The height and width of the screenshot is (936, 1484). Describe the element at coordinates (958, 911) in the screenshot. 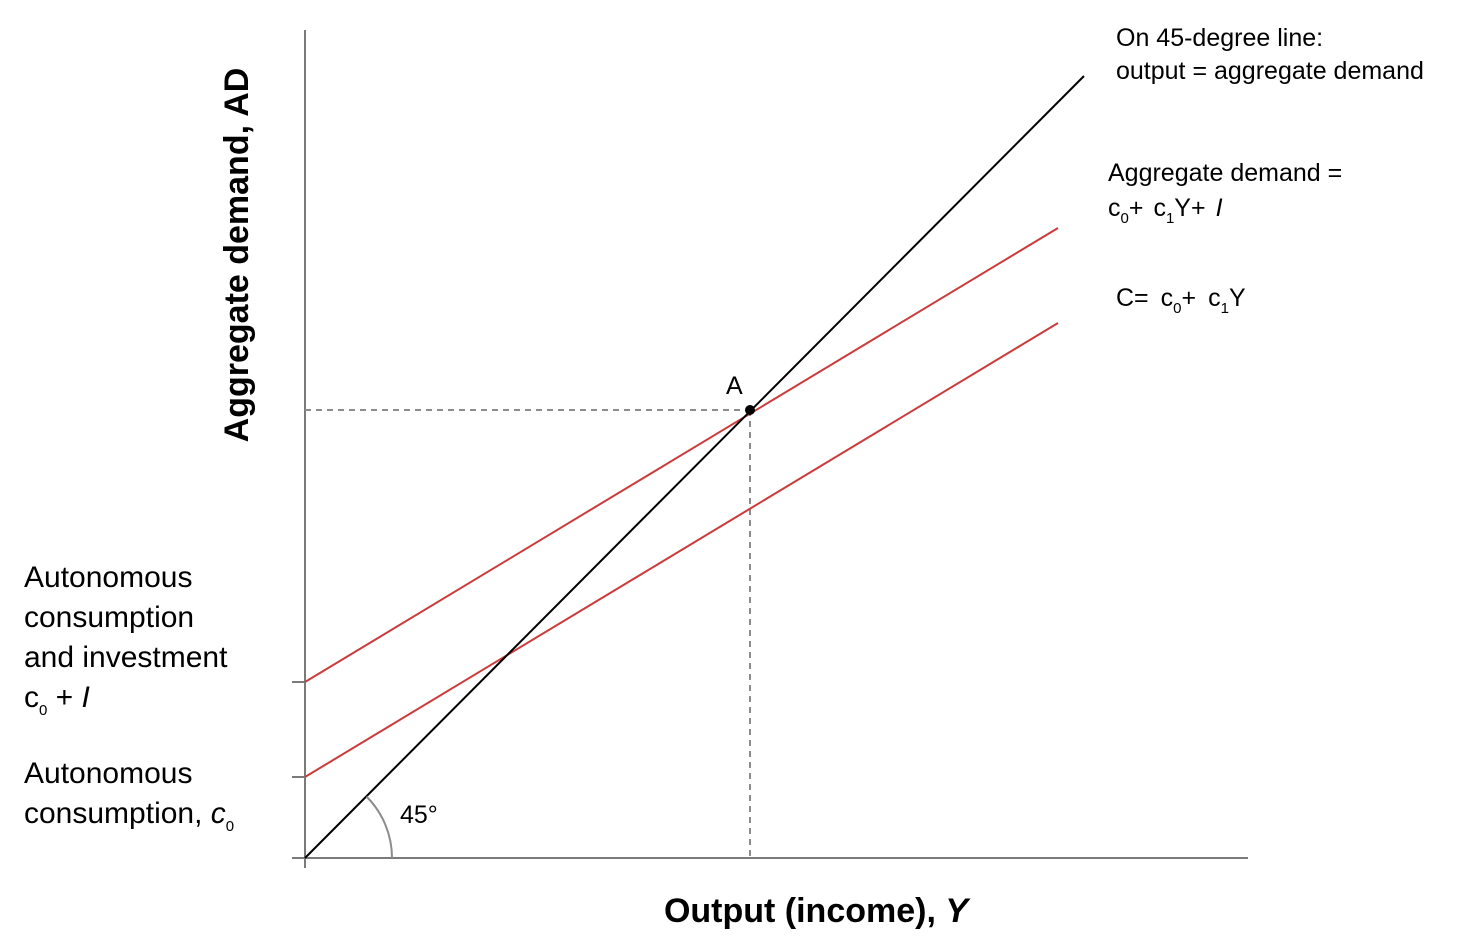

I see `x-axis-title-var: Y` at that location.